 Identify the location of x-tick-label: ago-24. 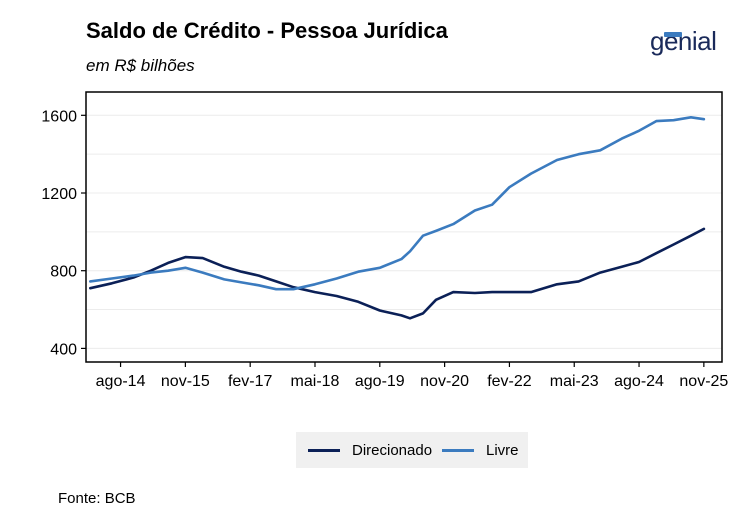
(639, 381).